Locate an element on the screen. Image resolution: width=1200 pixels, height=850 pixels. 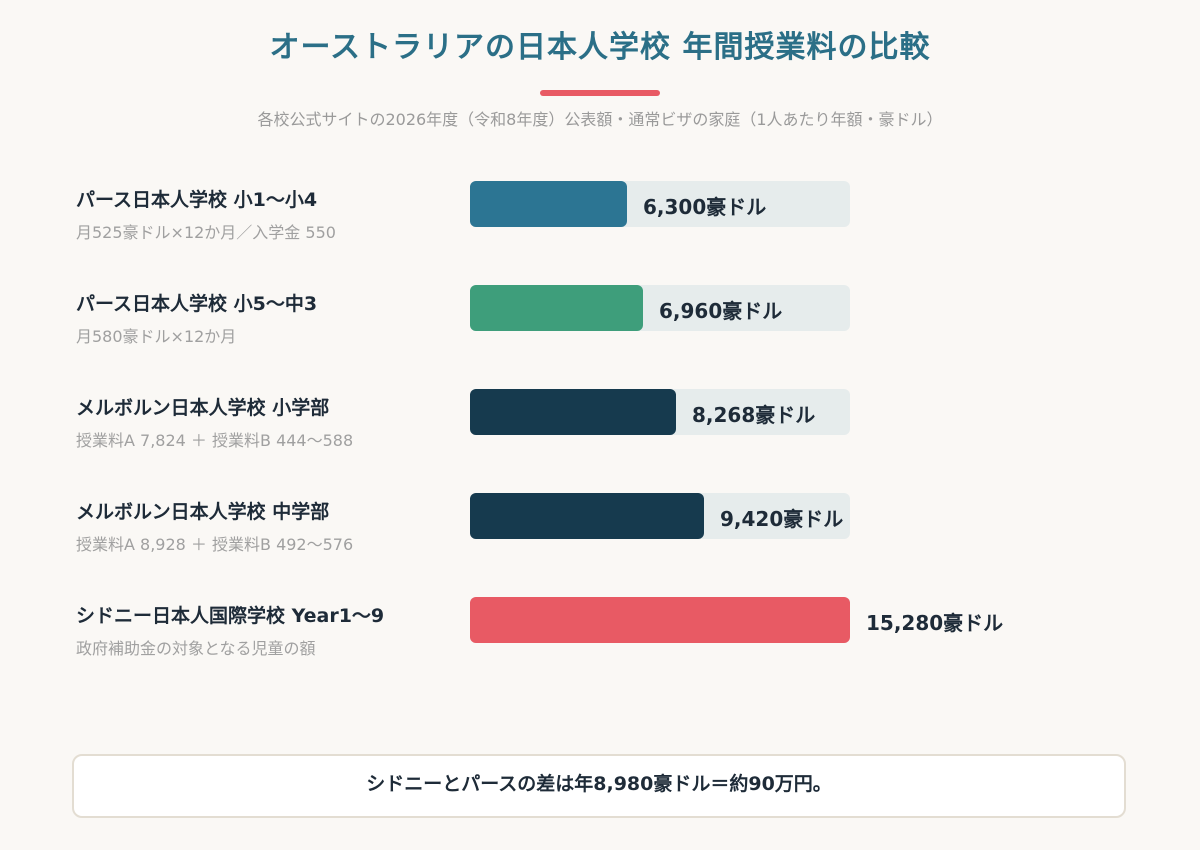
bar-value-label: 8,268豪ドル is located at coordinates (754, 415).